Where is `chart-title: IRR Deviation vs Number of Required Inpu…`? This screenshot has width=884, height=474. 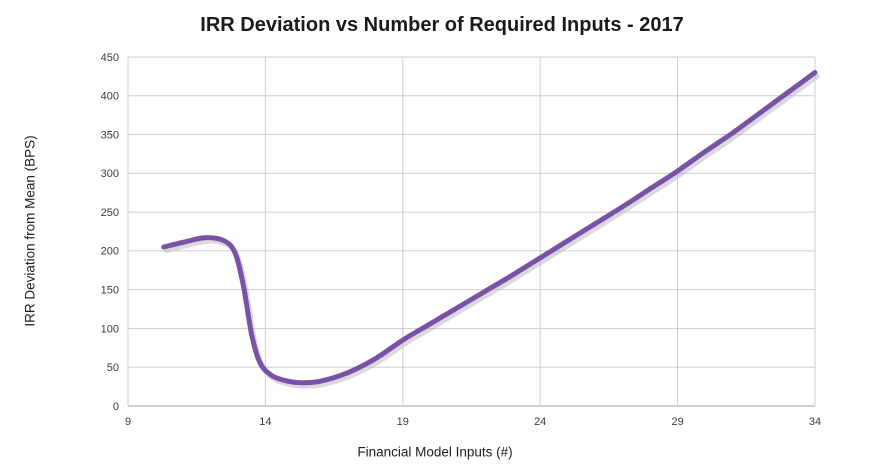
chart-title: IRR Deviation vs Number of Required Inpu… is located at coordinates (442, 25).